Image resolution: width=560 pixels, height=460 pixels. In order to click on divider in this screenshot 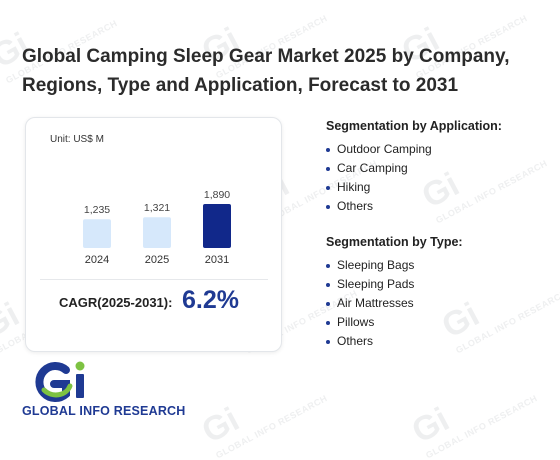, I will do `click(154, 279)`.